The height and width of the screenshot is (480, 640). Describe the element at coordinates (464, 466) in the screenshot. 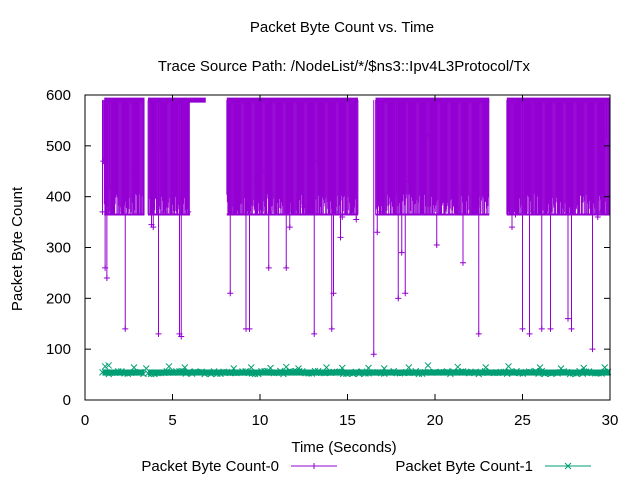

I see `legend-label-series-1: Packet Byte Count-1` at that location.